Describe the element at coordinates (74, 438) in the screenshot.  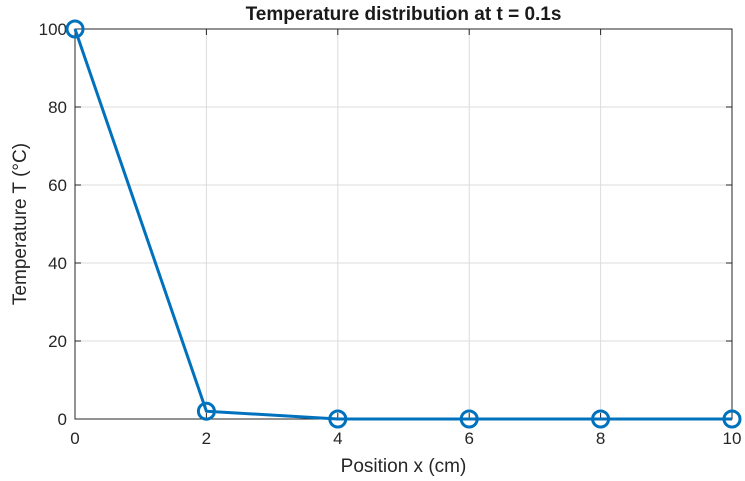
I see `x-tick-label: 0` at that location.